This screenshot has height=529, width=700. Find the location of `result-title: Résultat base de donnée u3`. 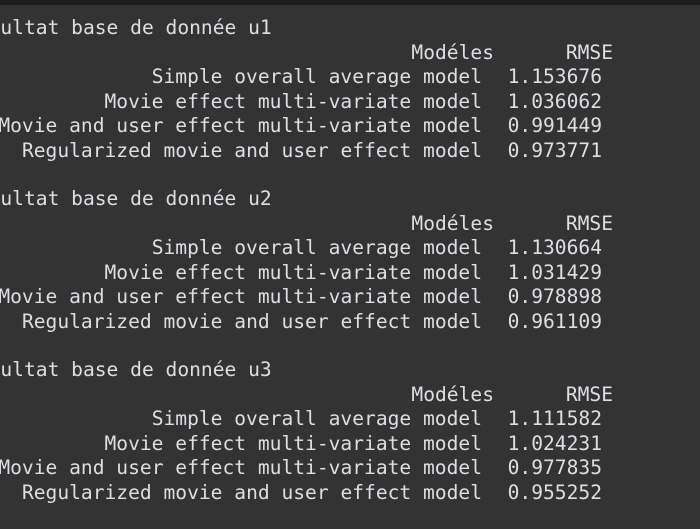

result-title: Résultat base de donnée u3 is located at coordinates (136, 369).